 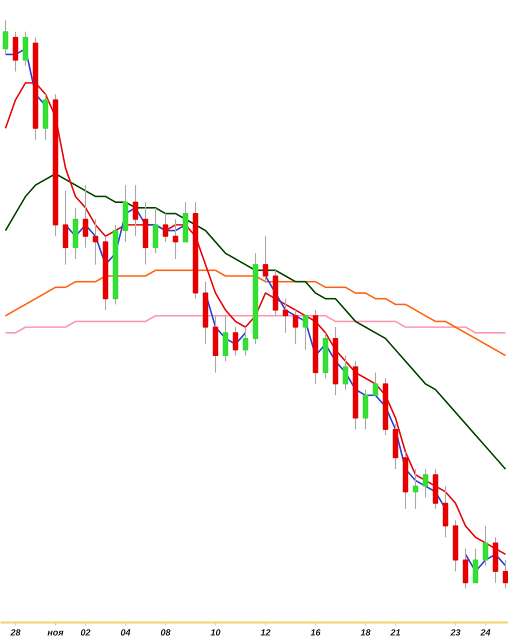 I want to click on x-tick-label: 16, so click(x=316, y=633).